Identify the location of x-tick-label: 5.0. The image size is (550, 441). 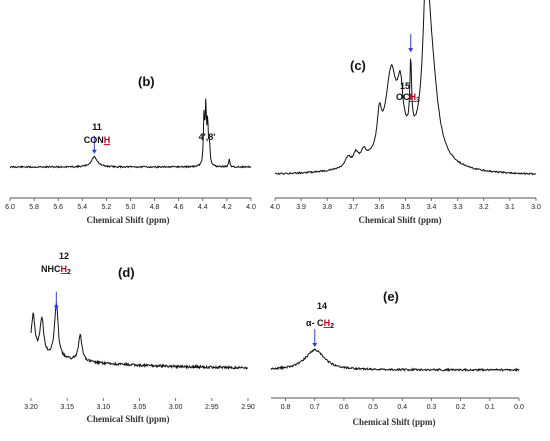
(131, 207).